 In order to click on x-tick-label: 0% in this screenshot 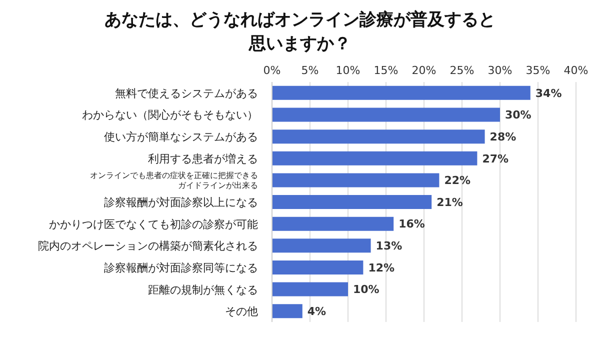, I will do `click(272, 70)`.